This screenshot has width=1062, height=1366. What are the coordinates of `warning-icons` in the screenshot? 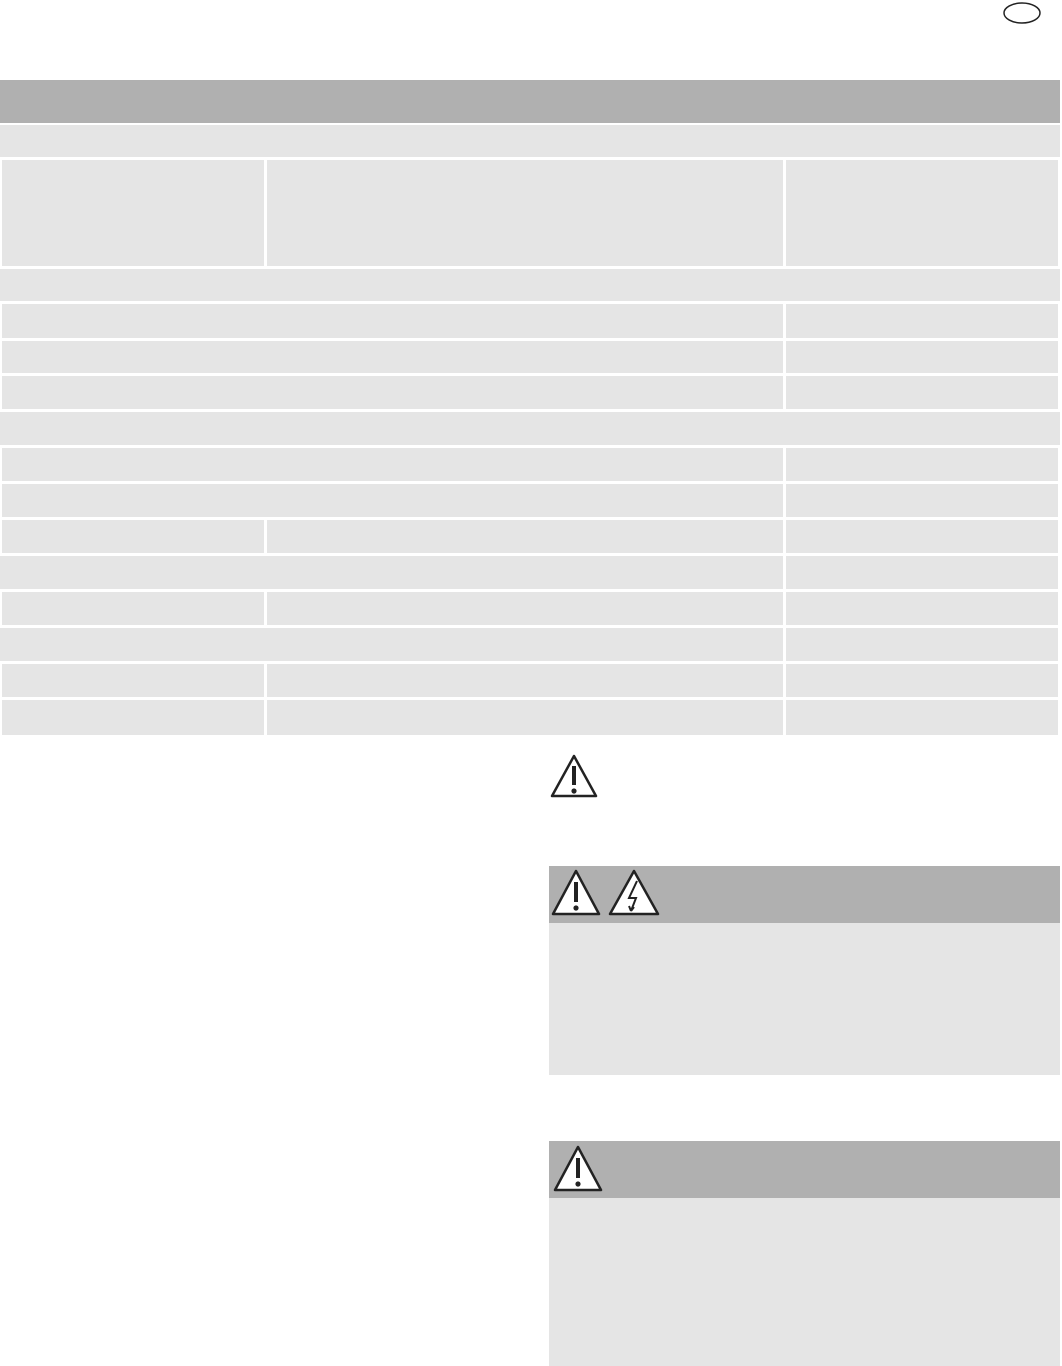 It's located at (605, 892).